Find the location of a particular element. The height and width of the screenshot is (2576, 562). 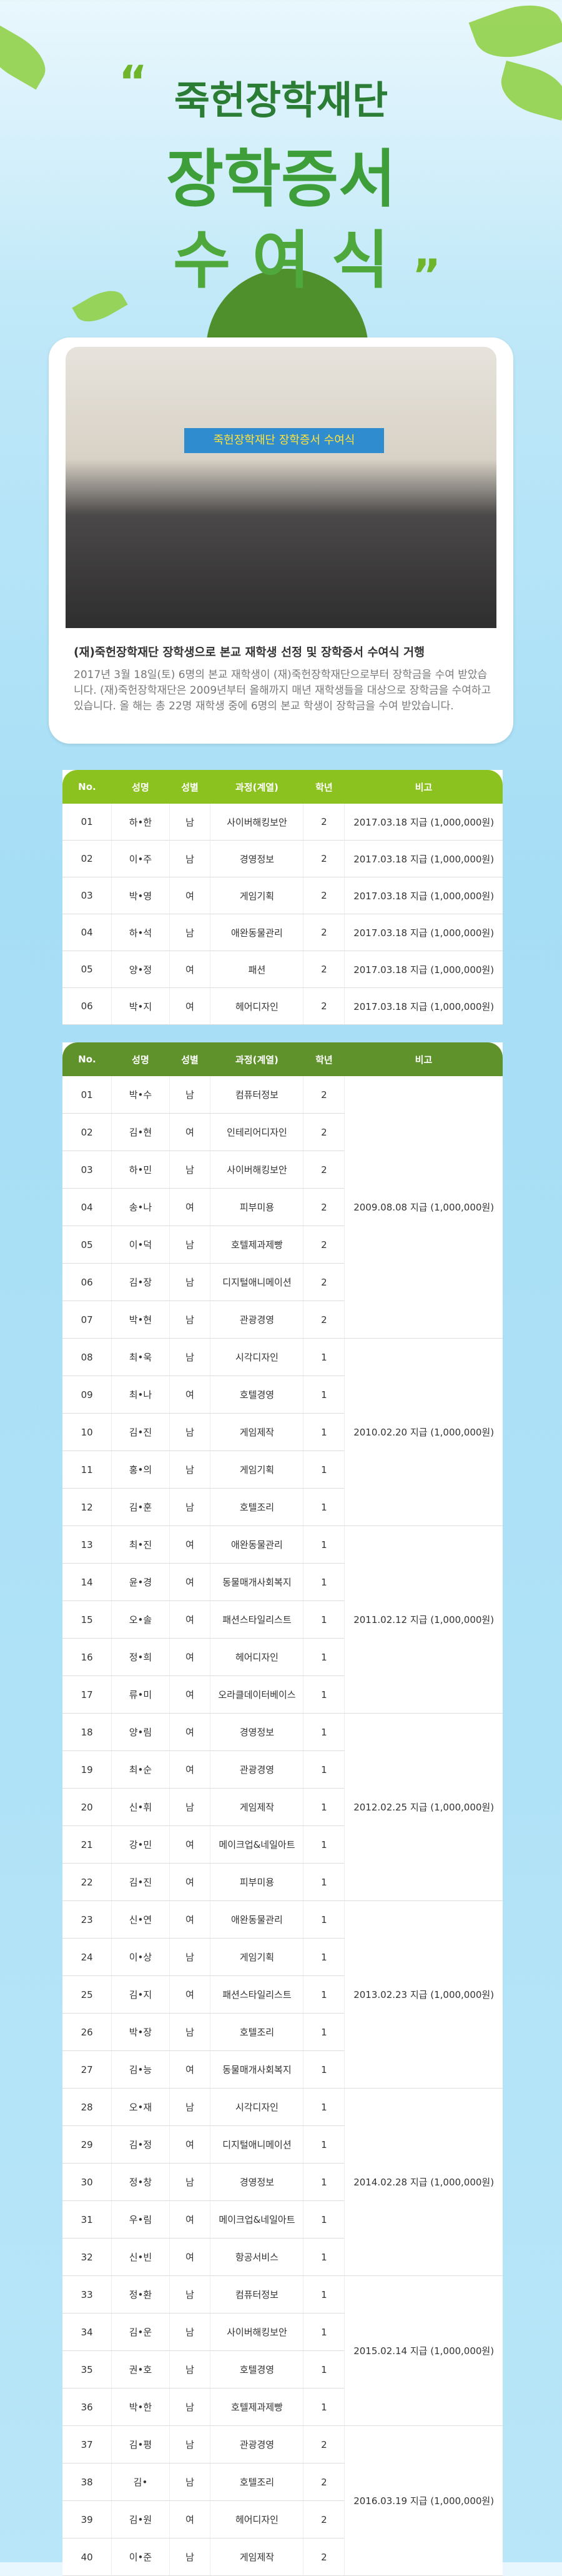

row: 01 하•한 남 사이버해킹보안 2 2017.03.18 지급 (1,000,000원) is located at coordinates (282, 822).